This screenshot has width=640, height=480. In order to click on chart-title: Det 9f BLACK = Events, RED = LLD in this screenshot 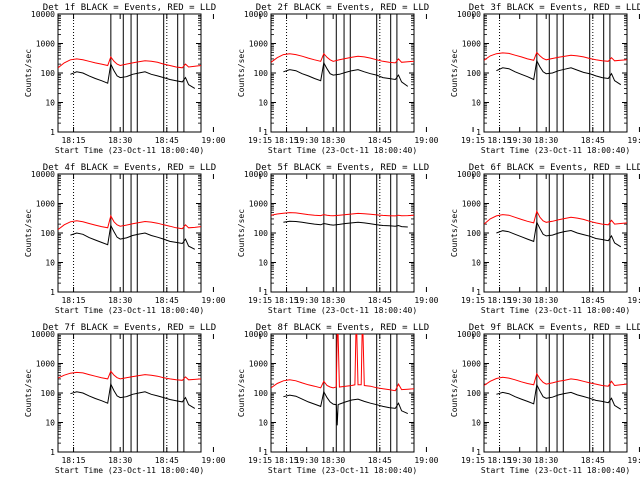, I will do `click(554, 328)`.